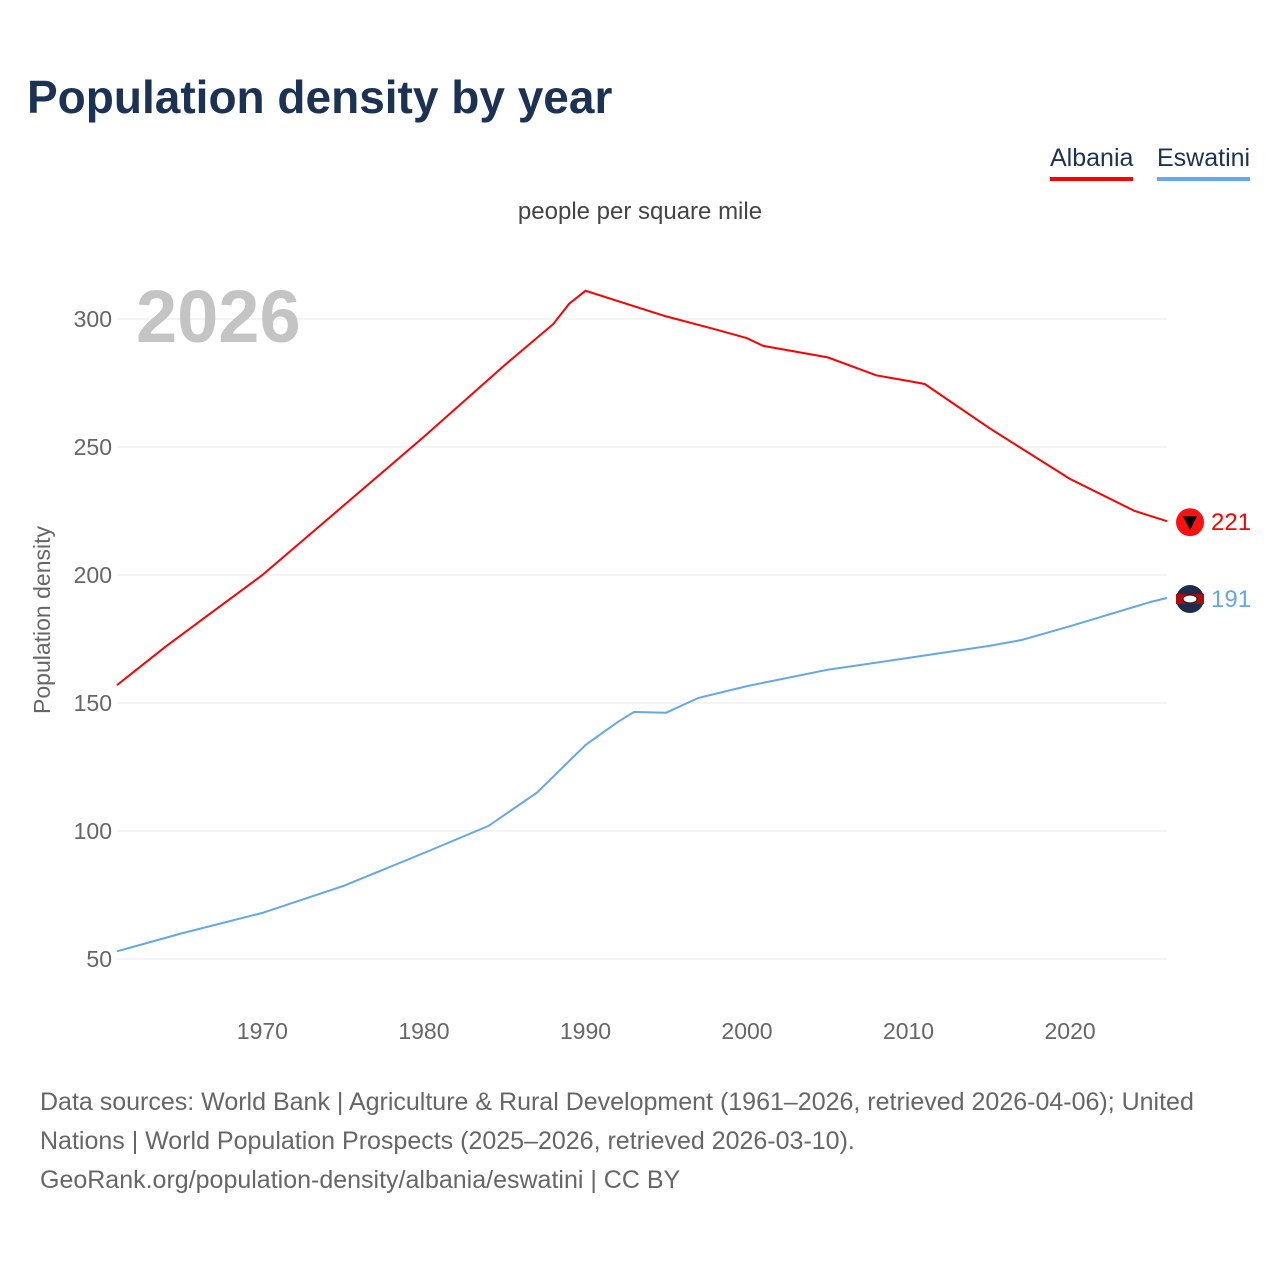 The image size is (1280, 1280). Describe the element at coordinates (93, 831) in the screenshot. I see `y-tick-label: 100` at that location.